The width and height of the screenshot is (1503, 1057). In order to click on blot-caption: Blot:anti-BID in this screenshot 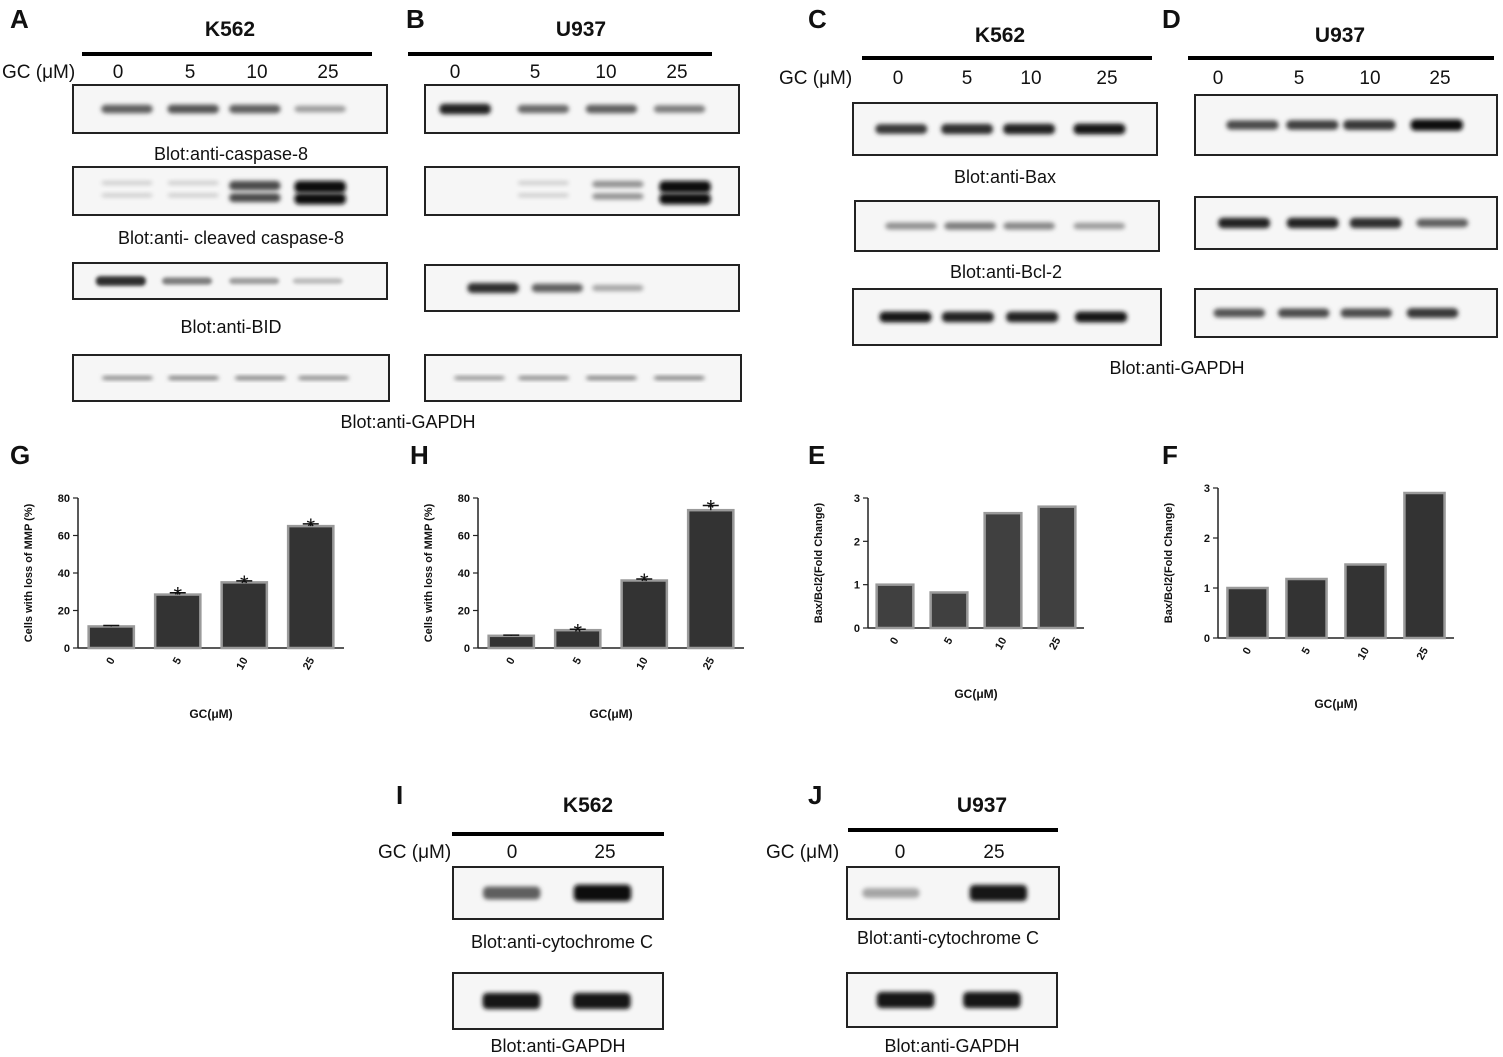, I will do `click(231, 327)`.